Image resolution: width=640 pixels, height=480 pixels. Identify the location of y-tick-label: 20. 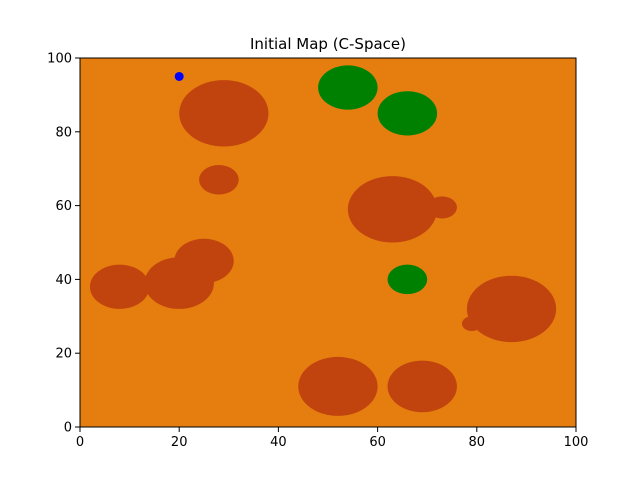
(63, 354).